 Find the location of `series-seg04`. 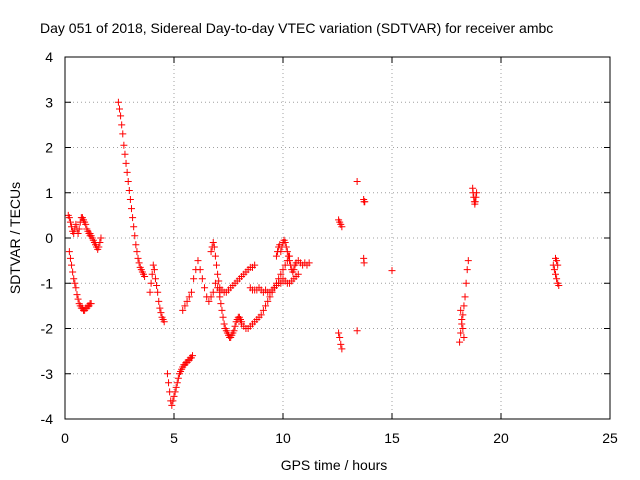

series-seg04 is located at coordinates (131, 189).